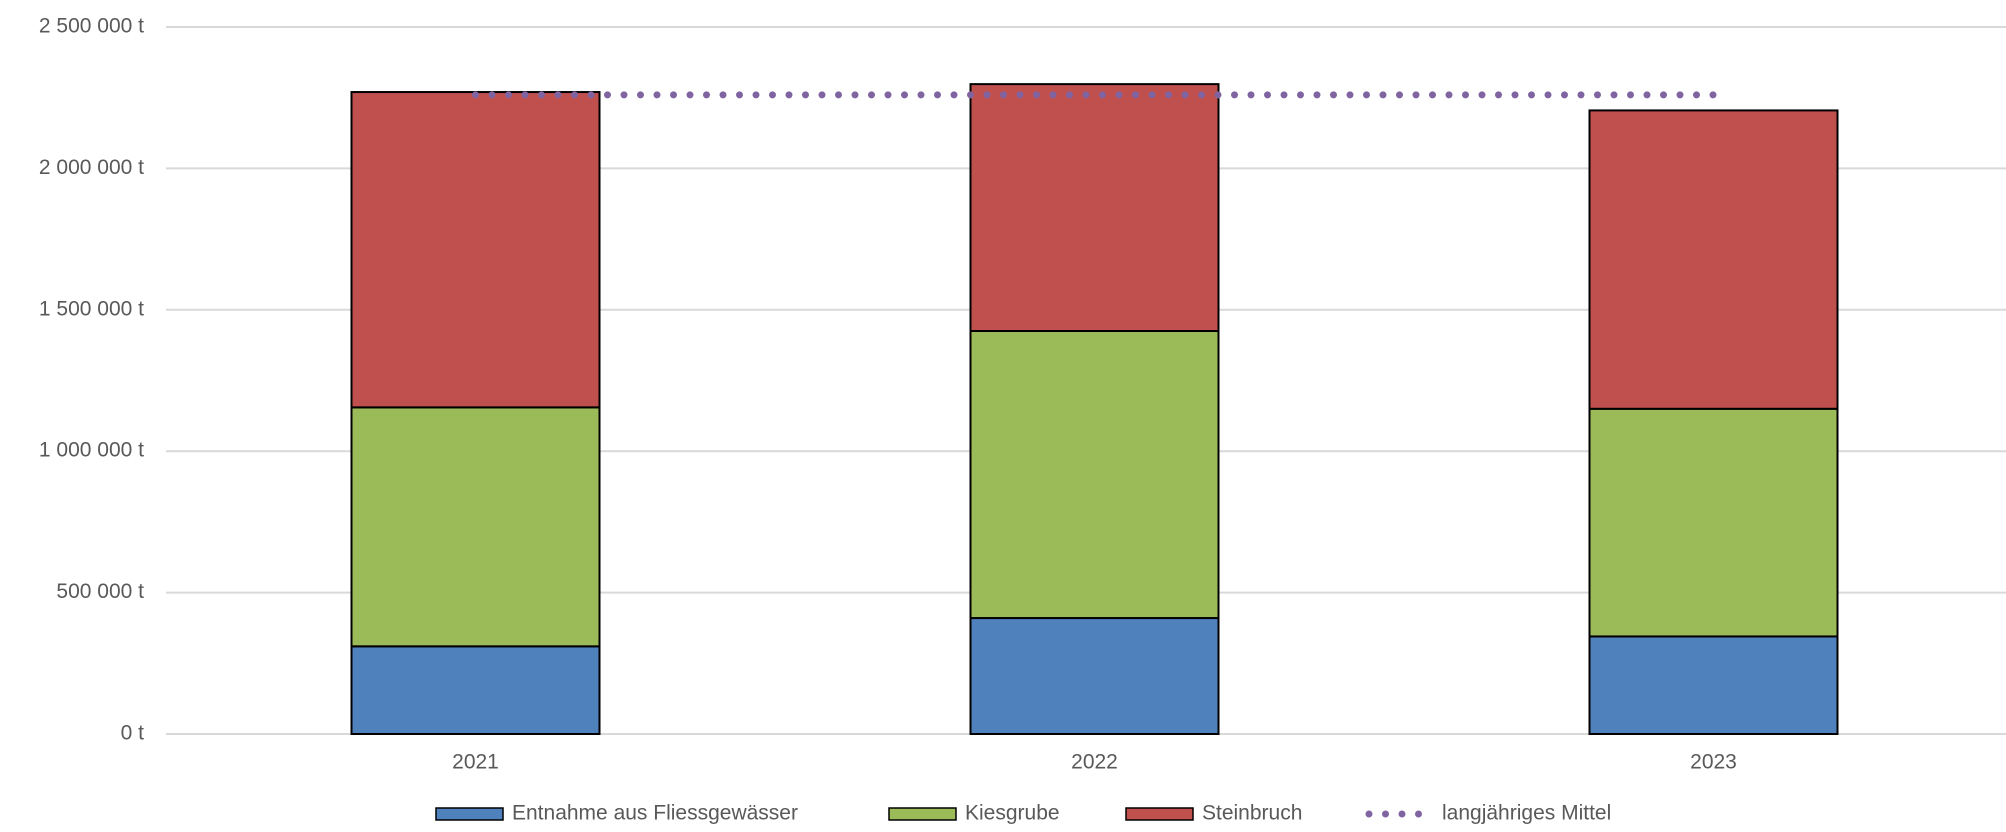 Image resolution: width=2006 pixels, height=832 pixels. Describe the element at coordinates (100, 591) in the screenshot. I see `y-tick-label: 500 000 t` at that location.